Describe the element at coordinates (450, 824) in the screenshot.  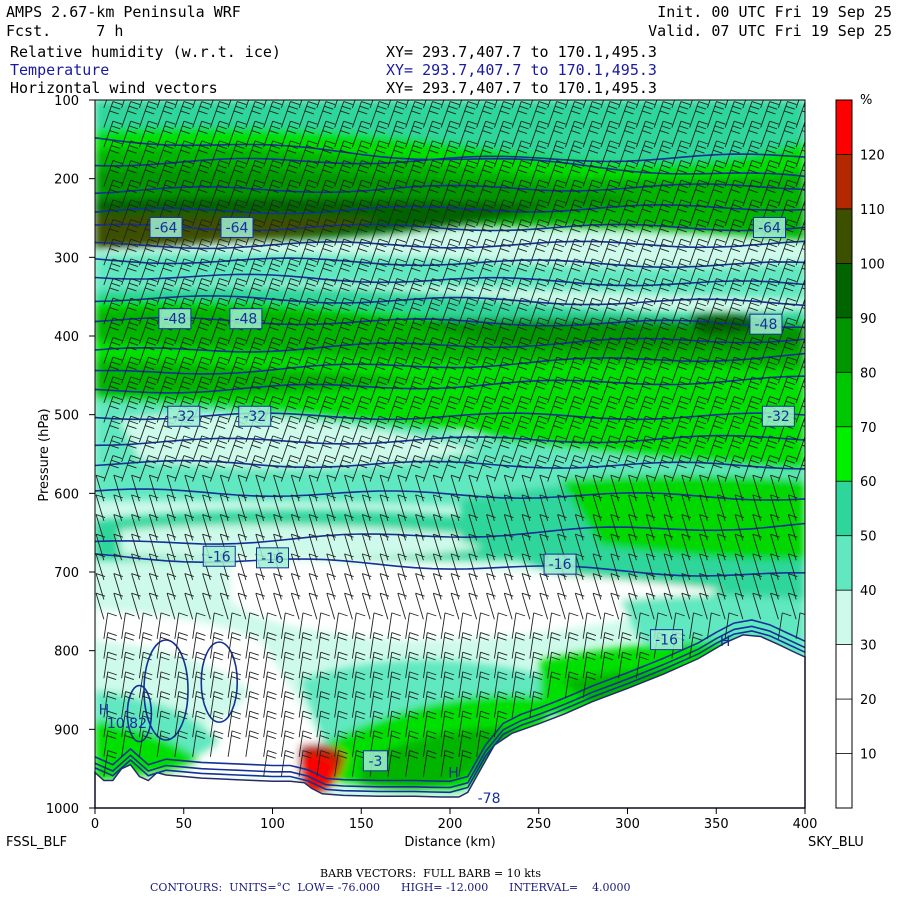
I see `x-tick-label: 200` at that location.